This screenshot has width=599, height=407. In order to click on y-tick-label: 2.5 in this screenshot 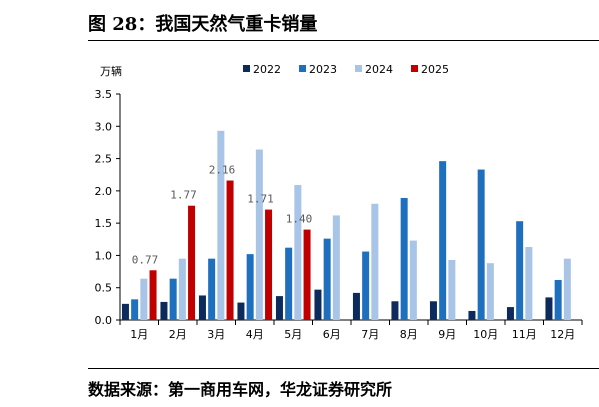, I will do `click(104, 159)`.